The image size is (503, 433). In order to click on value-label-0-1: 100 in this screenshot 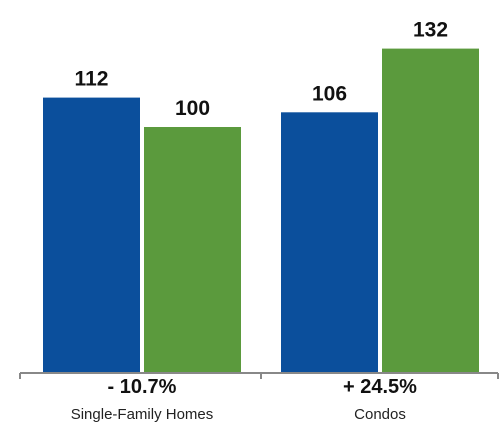, I will do `click(192, 108)`.